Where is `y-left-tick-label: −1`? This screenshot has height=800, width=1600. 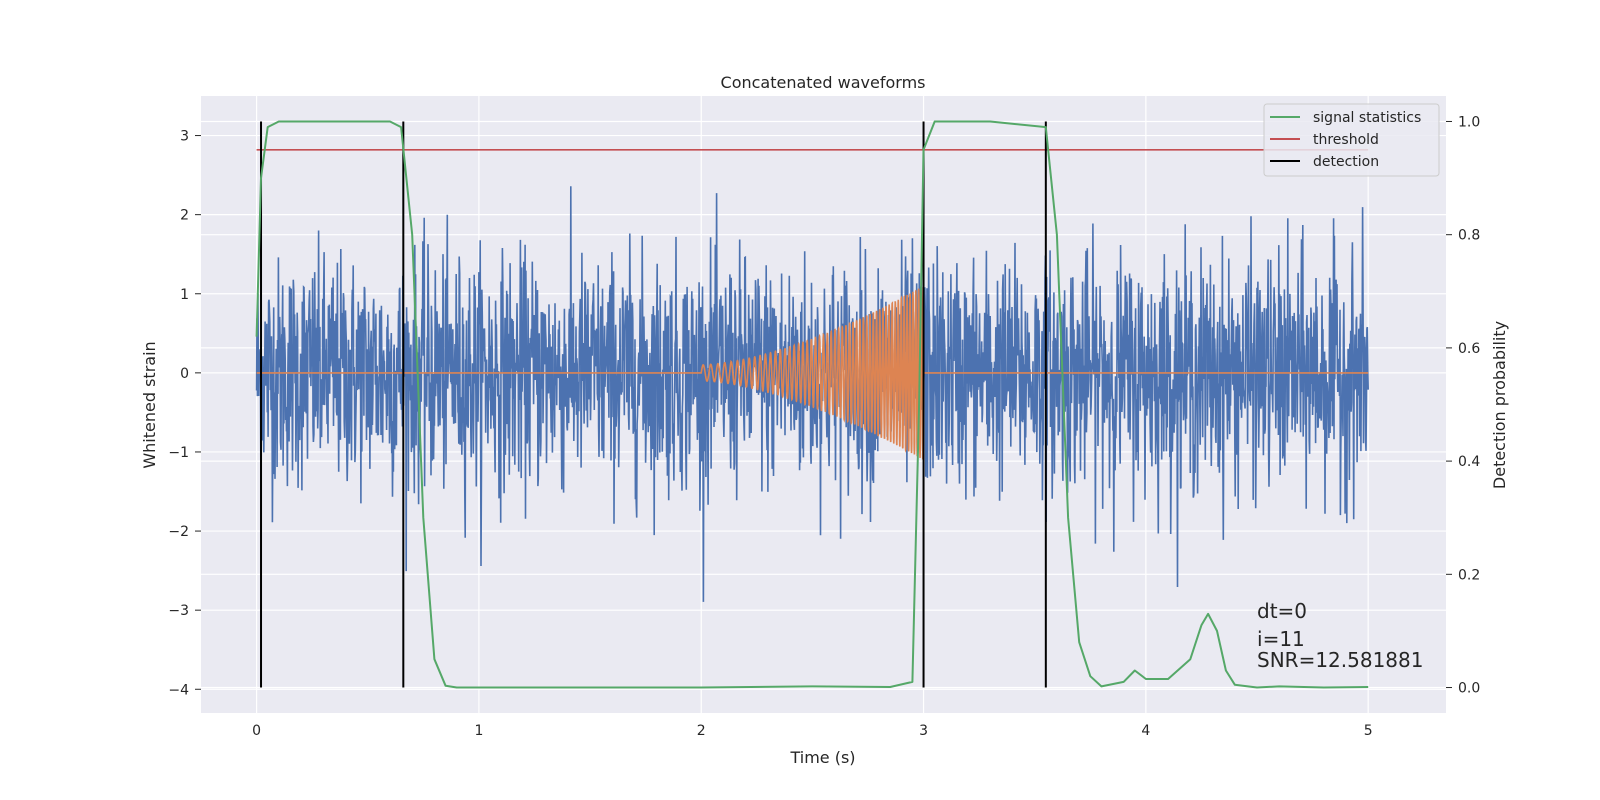 y-left-tick-label: −1 is located at coordinates (178, 453).